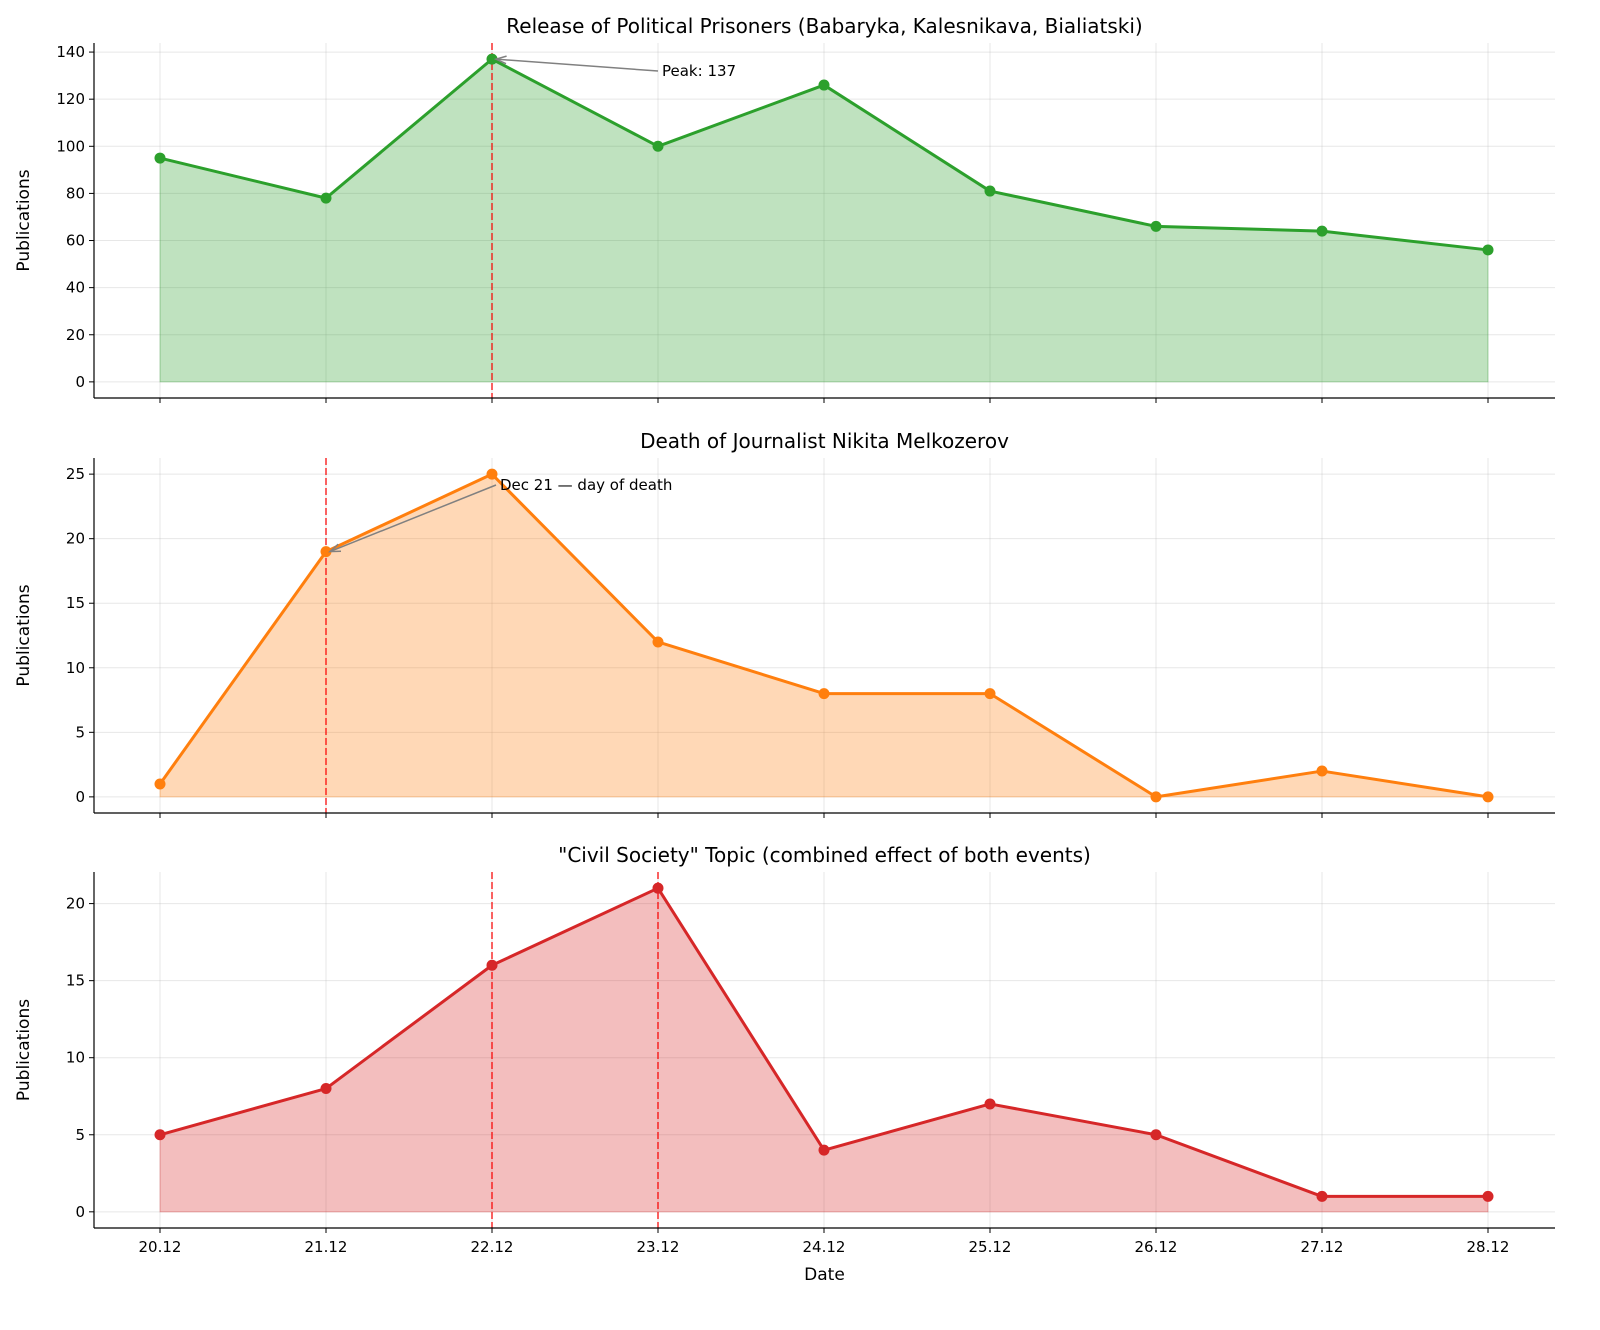  I want to click on x-tick-label: 25.12, so click(990, 1247).